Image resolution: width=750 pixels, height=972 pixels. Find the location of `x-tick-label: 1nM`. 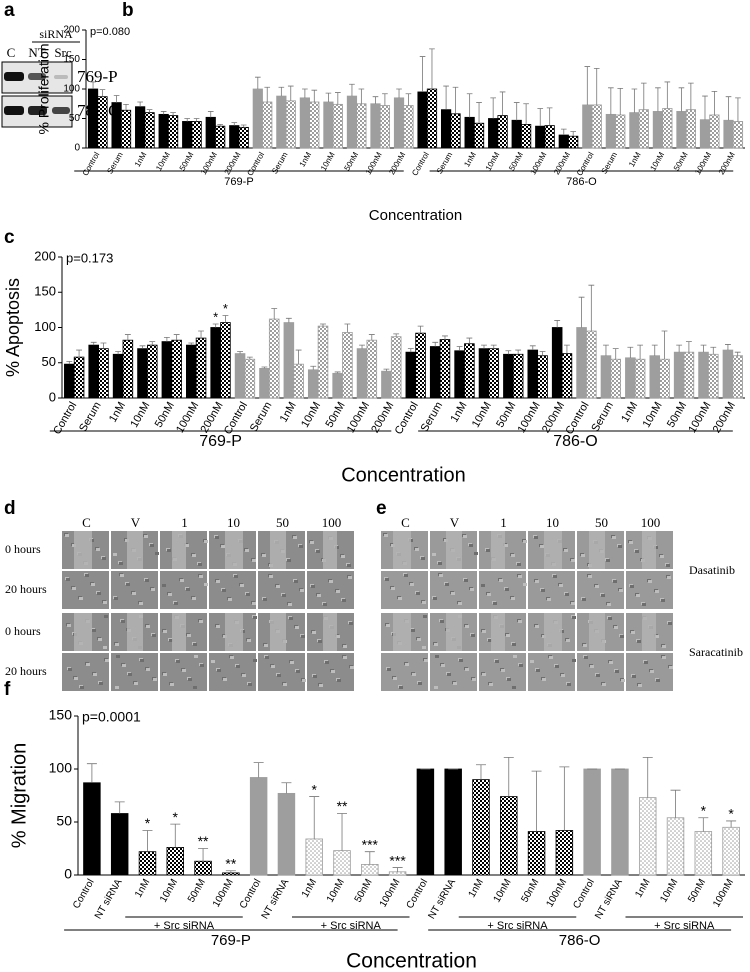

x-tick-label: 1nM is located at coordinates (635, 159).